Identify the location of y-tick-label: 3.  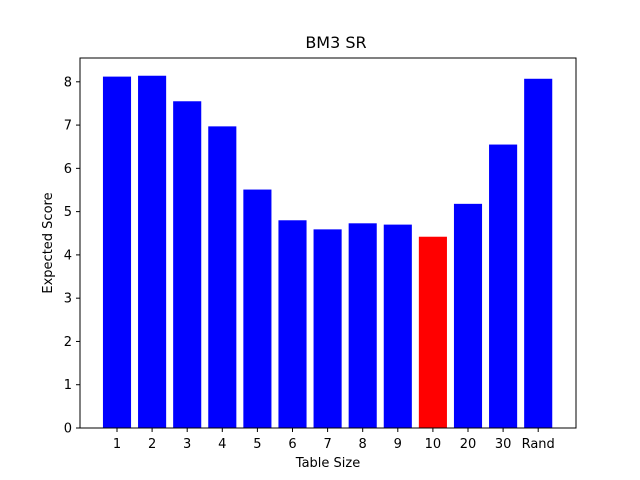
(68, 299).